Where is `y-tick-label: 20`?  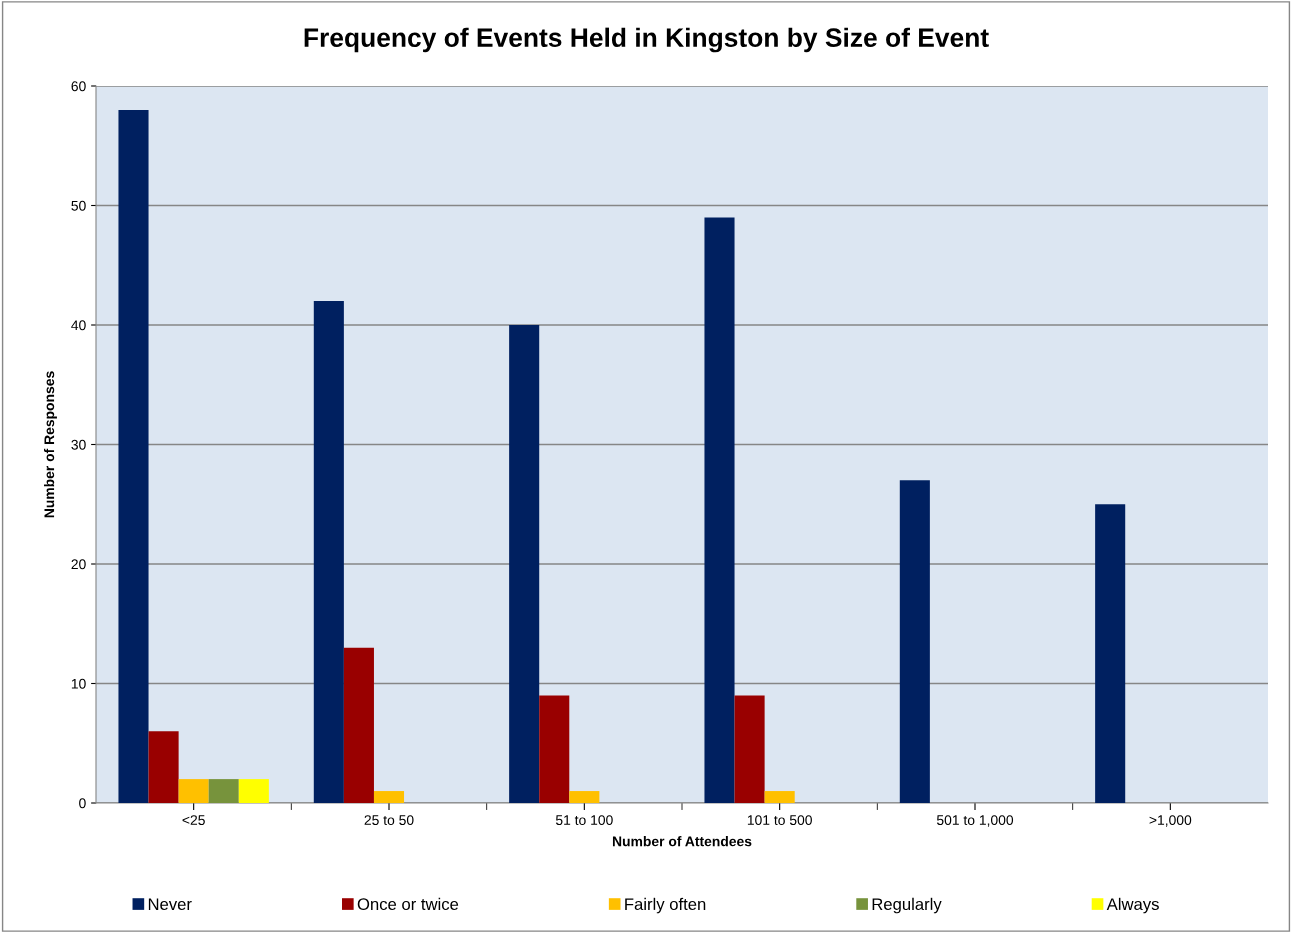 y-tick-label: 20 is located at coordinates (78, 564).